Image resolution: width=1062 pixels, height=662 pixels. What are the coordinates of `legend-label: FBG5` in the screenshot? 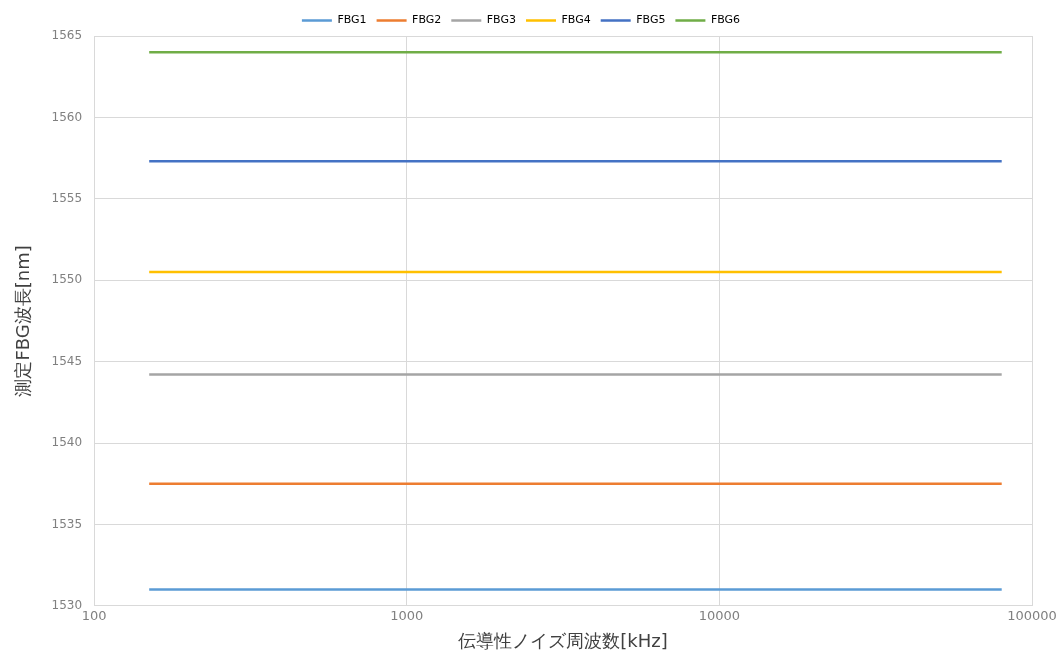 It's located at (651, 20).